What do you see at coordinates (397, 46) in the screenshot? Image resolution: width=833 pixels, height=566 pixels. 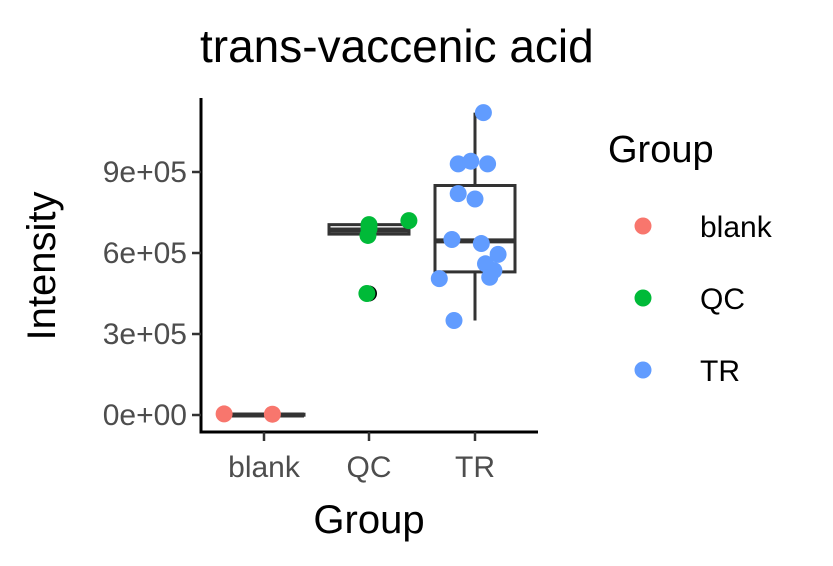 I see `chart-title: trans-vaccenic acid` at bounding box center [397, 46].